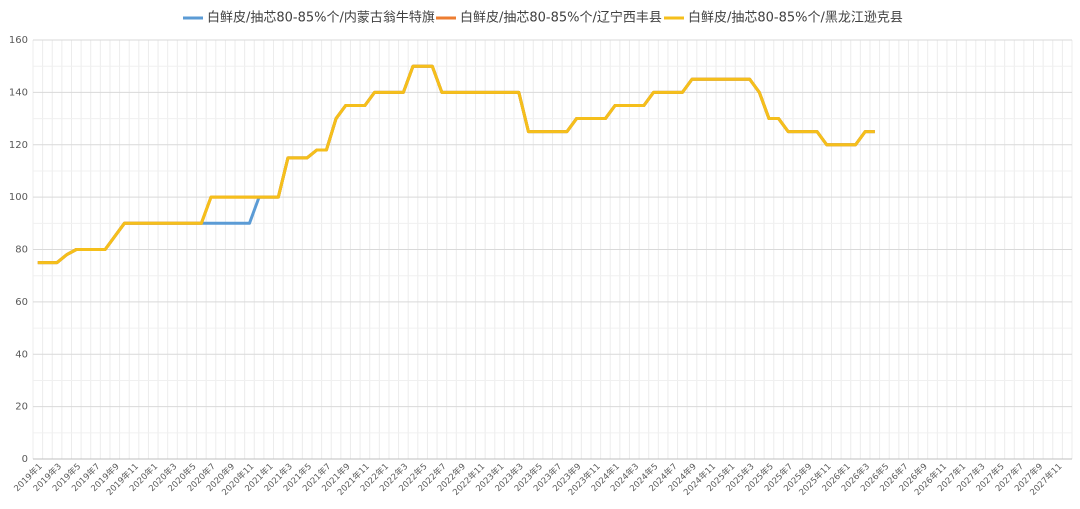 This screenshot has height=509, width=1080. What do you see at coordinates (18, 40) in the screenshot?
I see `y-tick-label: 160` at bounding box center [18, 40].